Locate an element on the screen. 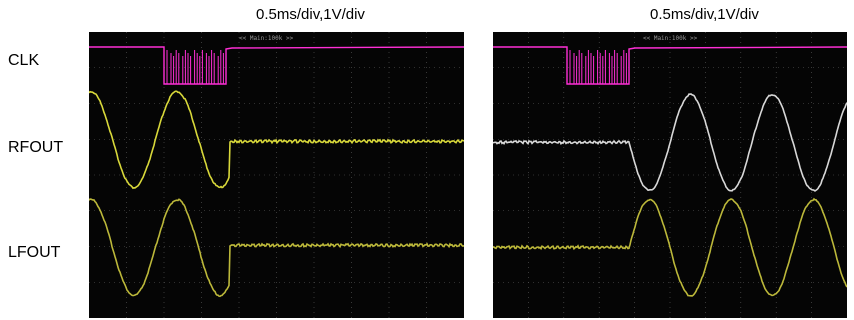 The width and height of the screenshot is (854, 320). left-clk-burst is located at coordinates (195, 67).